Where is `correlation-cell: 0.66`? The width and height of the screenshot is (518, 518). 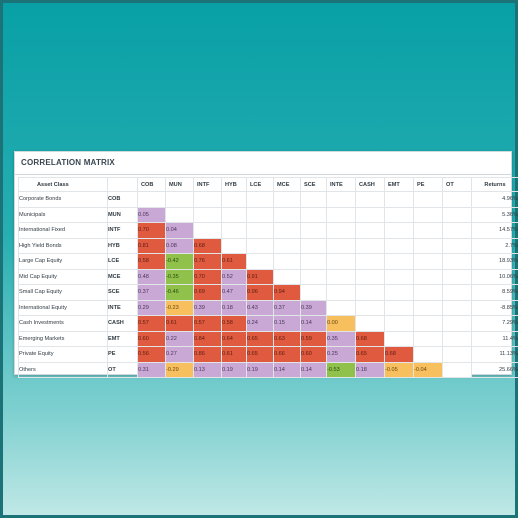
correlation-cell: 0.66 is located at coordinates (287, 354).